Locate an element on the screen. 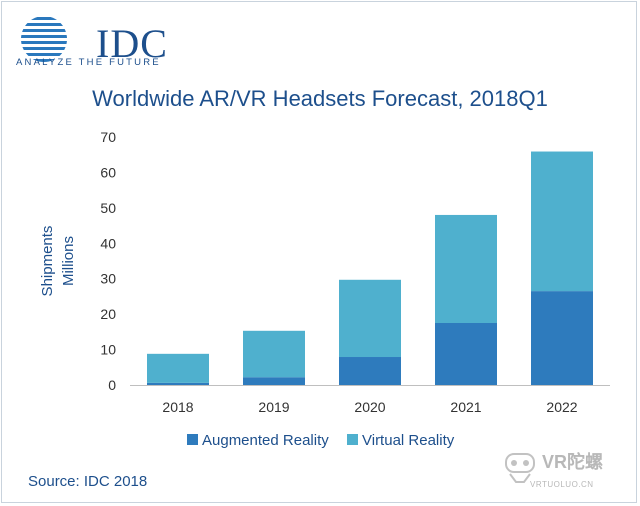 The image size is (640, 506). y-tick-label: 20 is located at coordinates (108, 314).